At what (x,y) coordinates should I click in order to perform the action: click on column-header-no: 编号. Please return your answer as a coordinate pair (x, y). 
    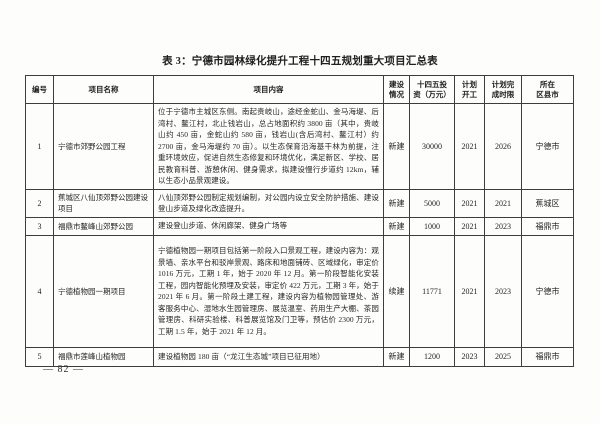
    Looking at the image, I should click on (39, 89).